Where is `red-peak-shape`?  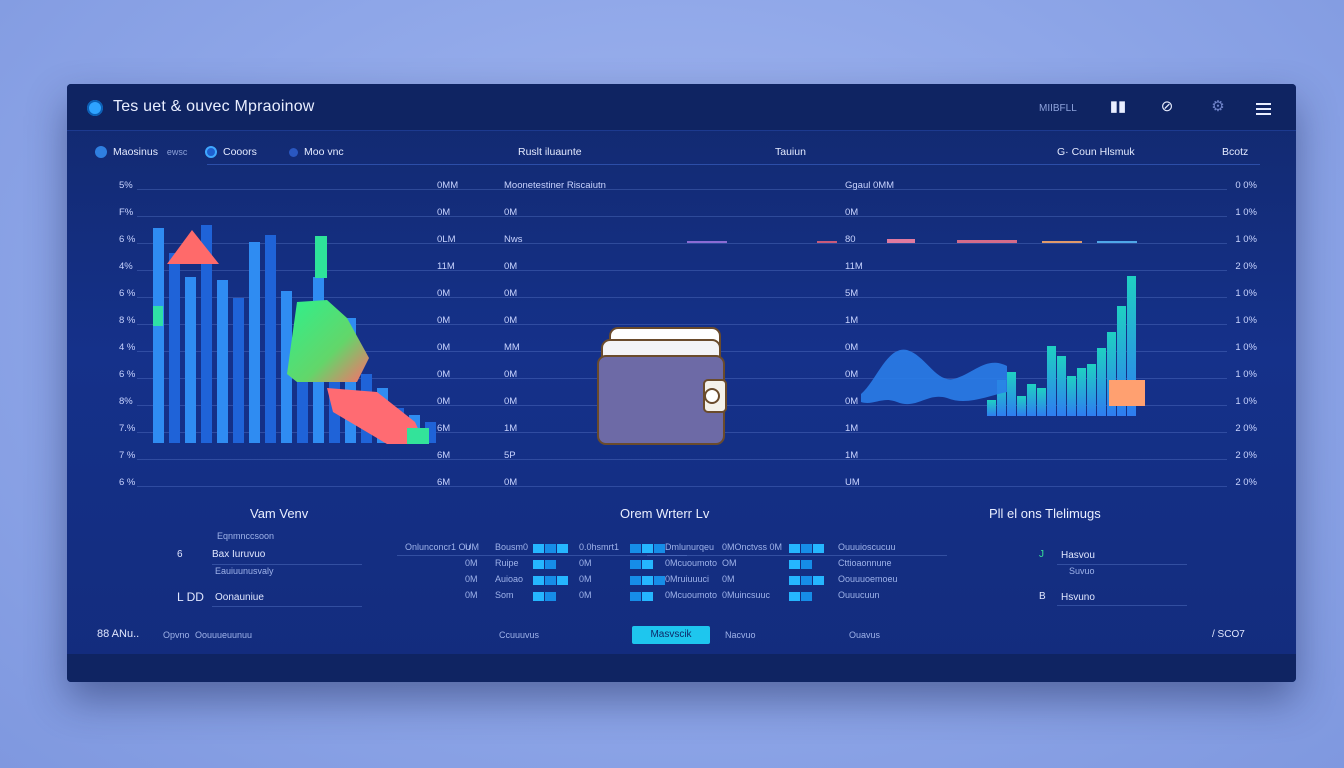 red-peak-shape is located at coordinates (193, 247).